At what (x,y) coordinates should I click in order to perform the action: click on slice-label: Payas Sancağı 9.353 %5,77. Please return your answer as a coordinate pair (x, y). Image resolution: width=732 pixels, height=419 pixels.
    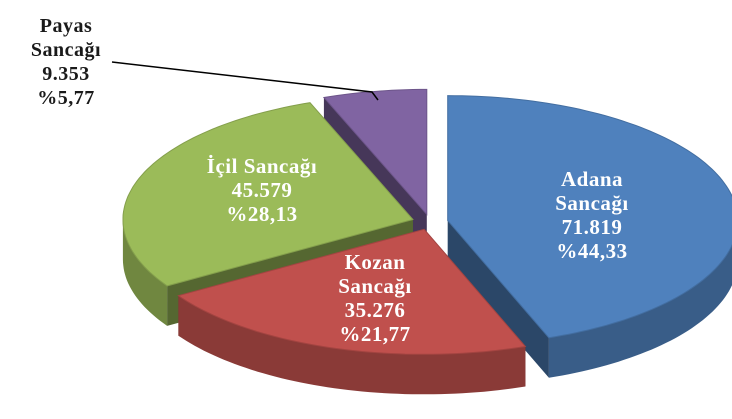
    Looking at the image, I should click on (66, 62).